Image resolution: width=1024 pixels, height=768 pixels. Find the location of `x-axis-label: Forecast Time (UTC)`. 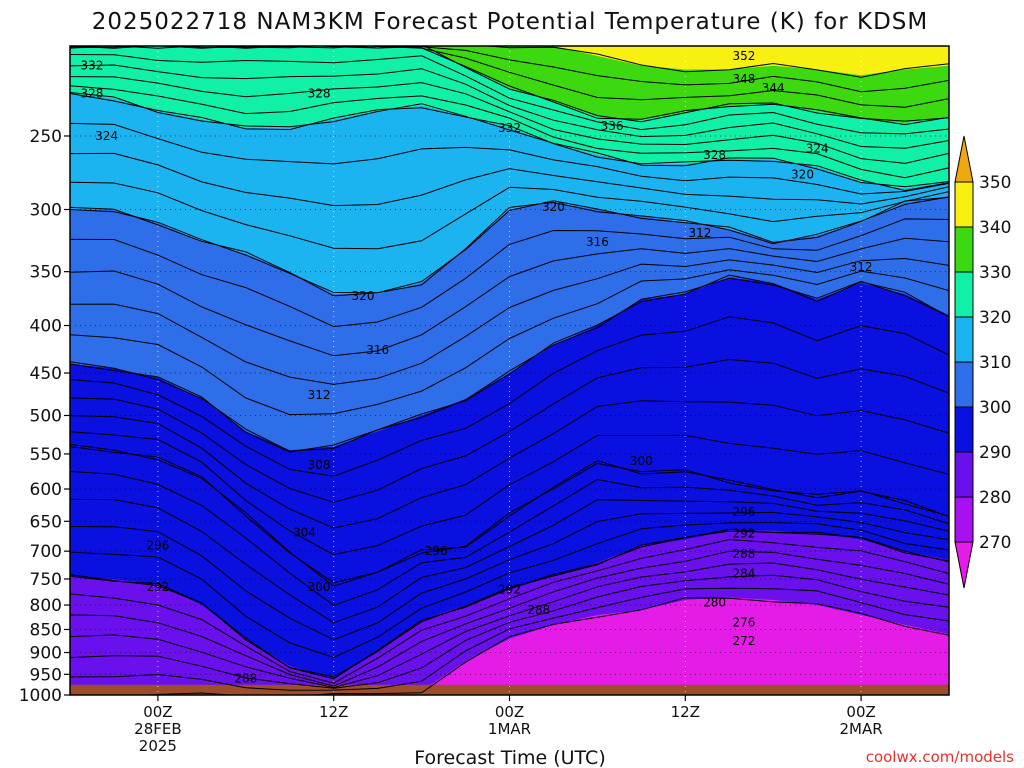

x-axis-label: Forecast Time (UTC) is located at coordinates (509, 757).